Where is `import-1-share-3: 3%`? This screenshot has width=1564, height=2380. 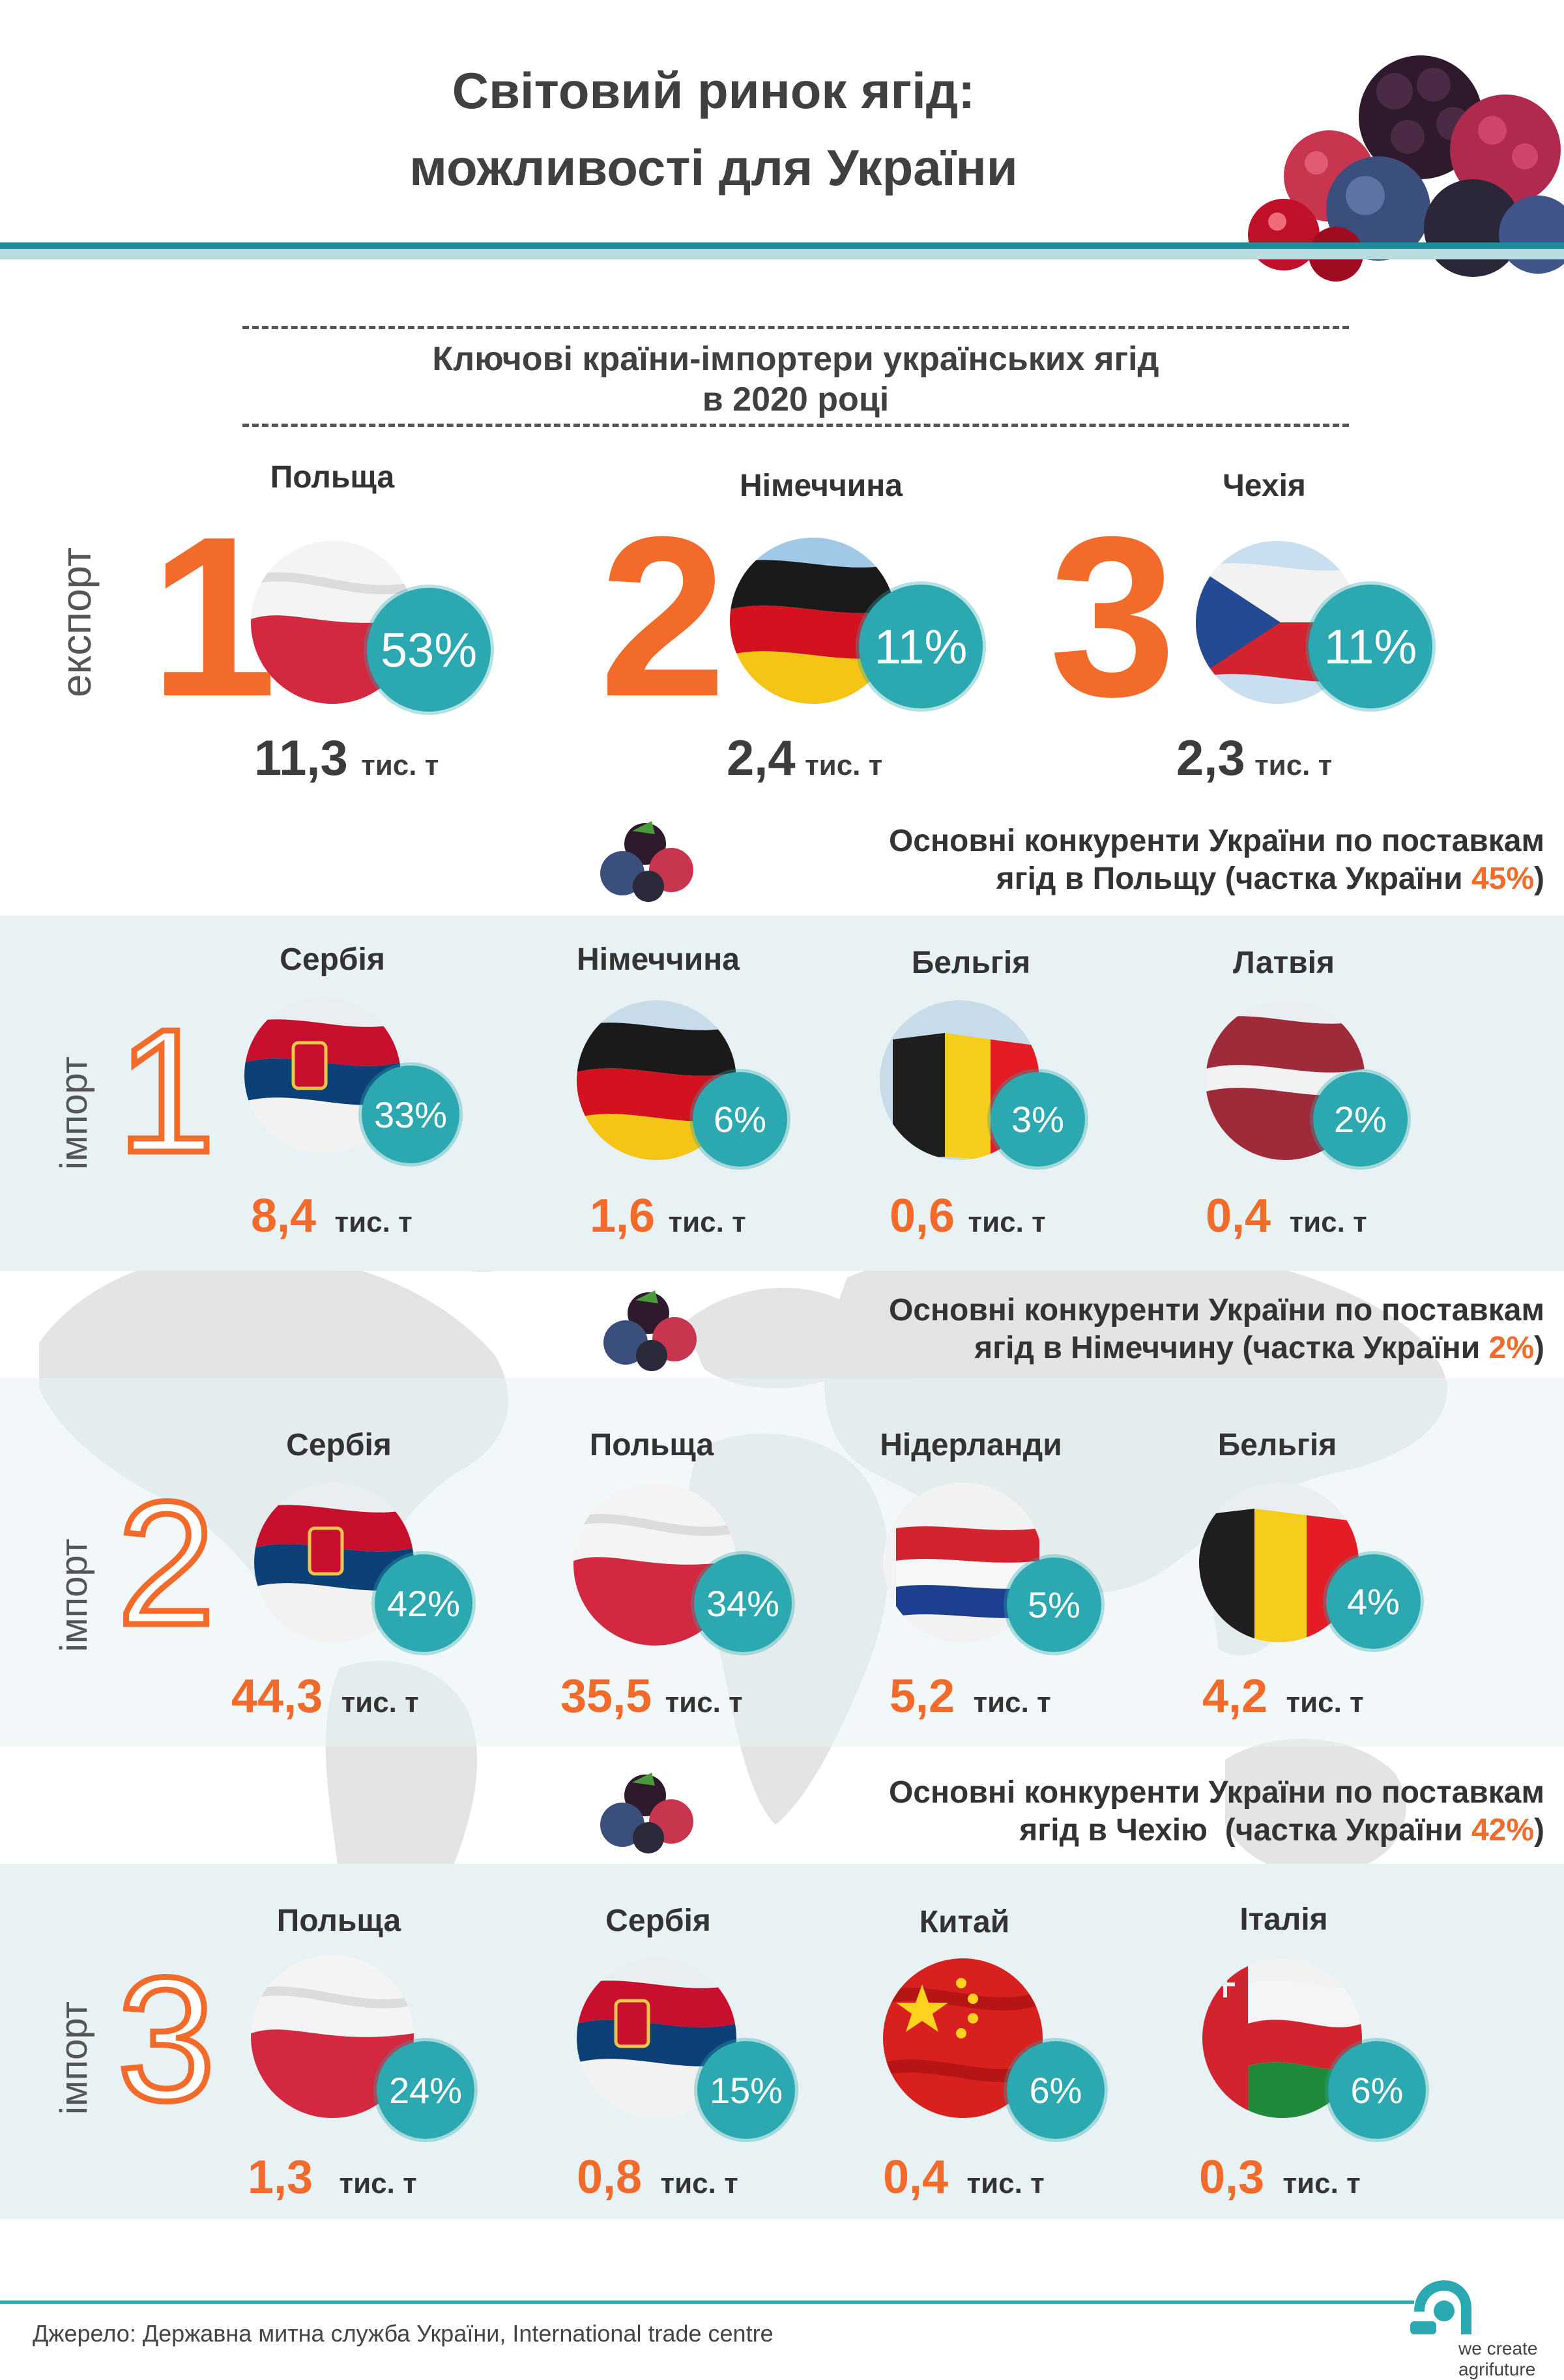
import-1-share-3: 3% is located at coordinates (1038, 1120).